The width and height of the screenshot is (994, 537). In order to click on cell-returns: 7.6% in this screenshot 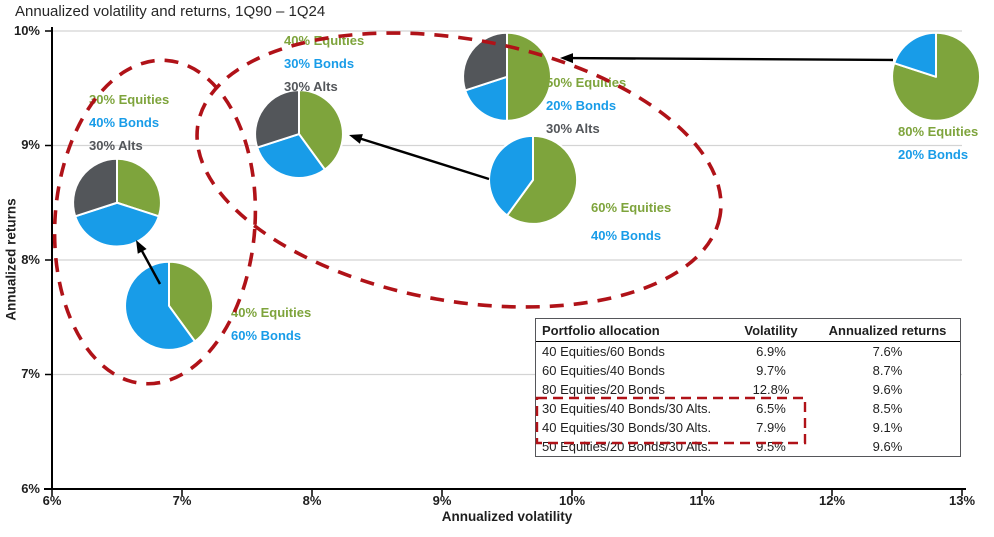, I will do `click(887, 351)`.